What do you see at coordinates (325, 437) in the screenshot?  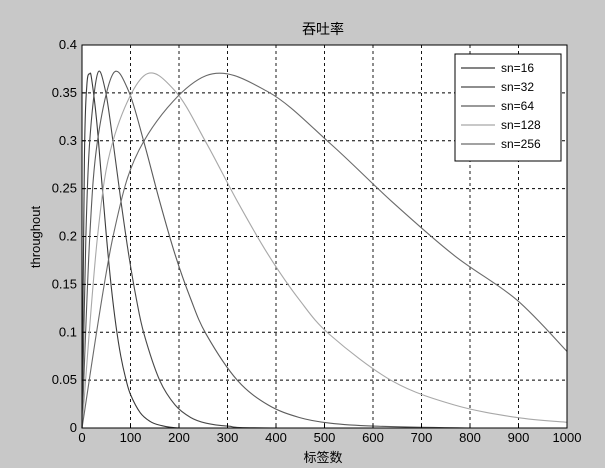 I see `x-tick-label: 500` at bounding box center [325, 437].